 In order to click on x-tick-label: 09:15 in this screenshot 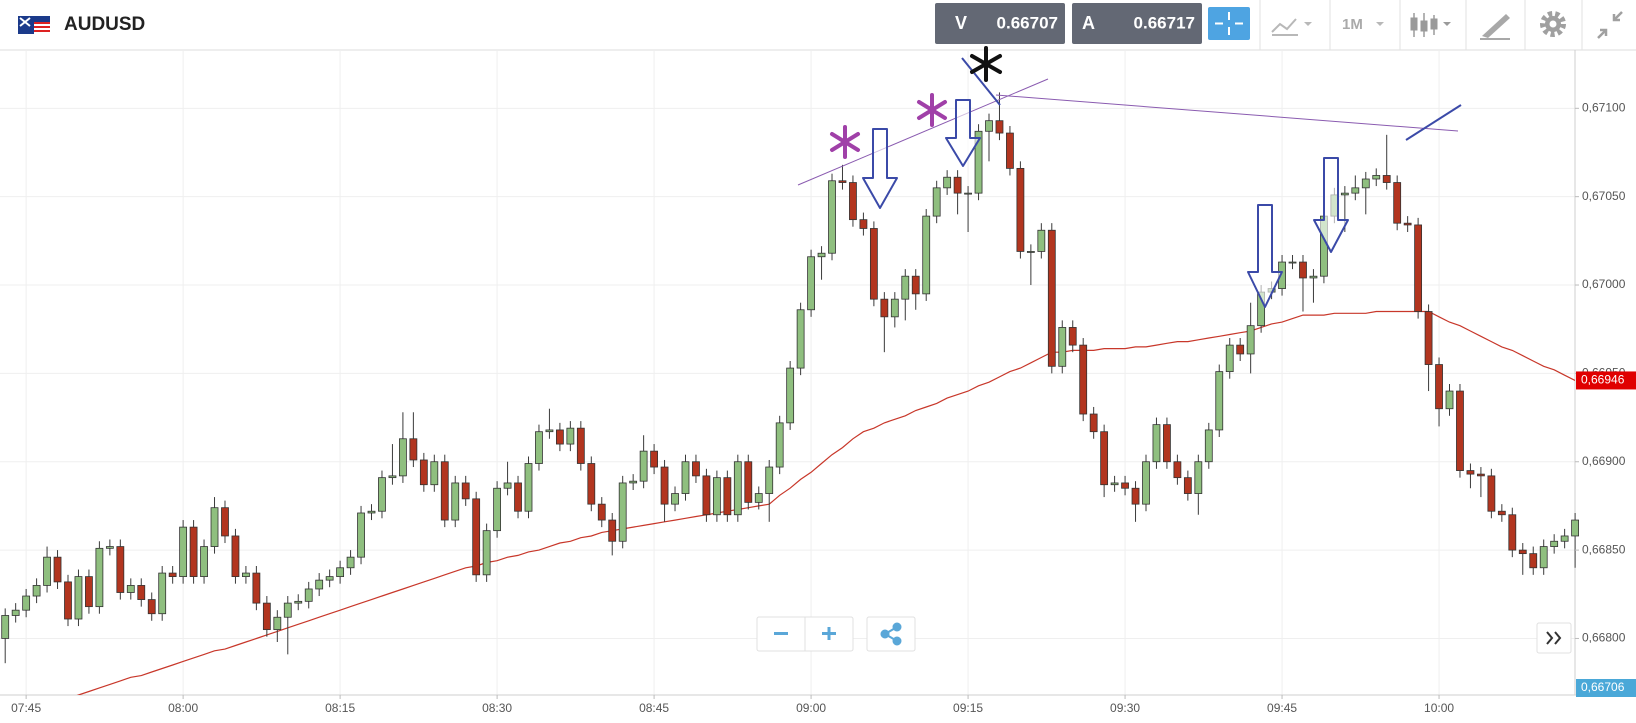, I will do `click(968, 708)`.